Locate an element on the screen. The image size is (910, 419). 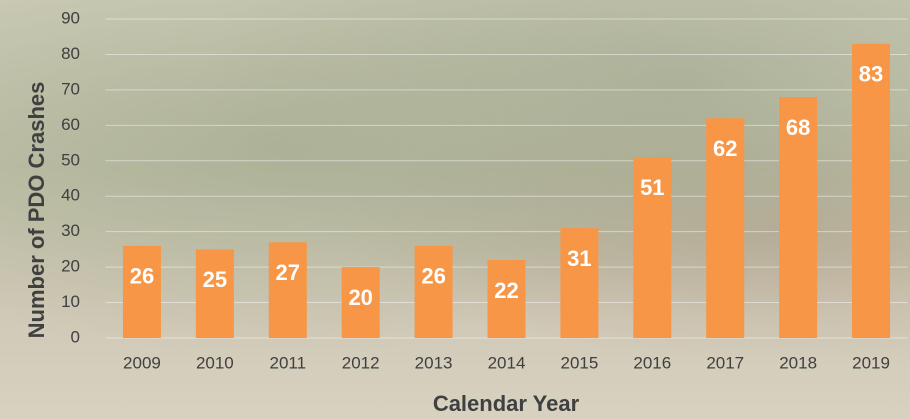
x-tick-label: 2016 is located at coordinates (652, 362).